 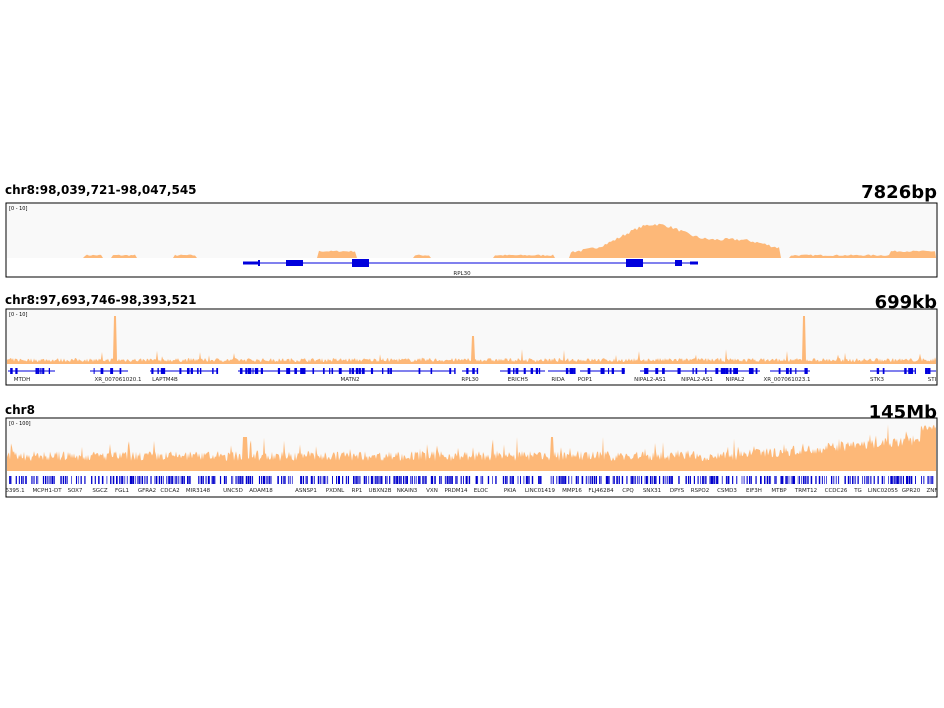 I want to click on gene-label: RPL30, so click(x=462, y=274).